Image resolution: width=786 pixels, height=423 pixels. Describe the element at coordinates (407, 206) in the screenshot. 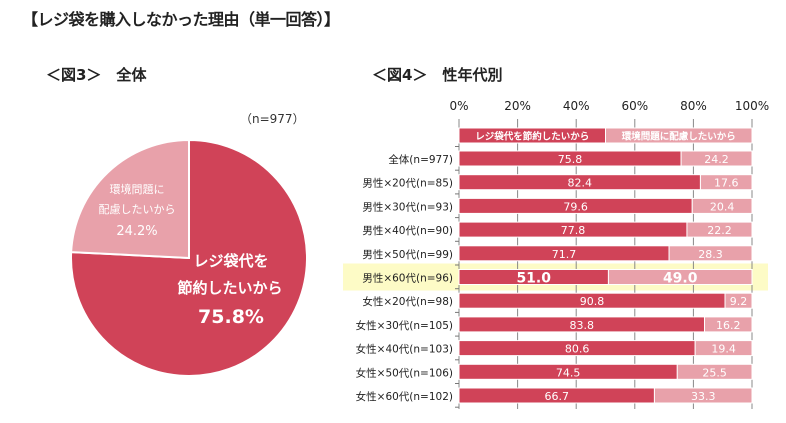

I see `category-label: 男性×30代(n=93)` at that location.